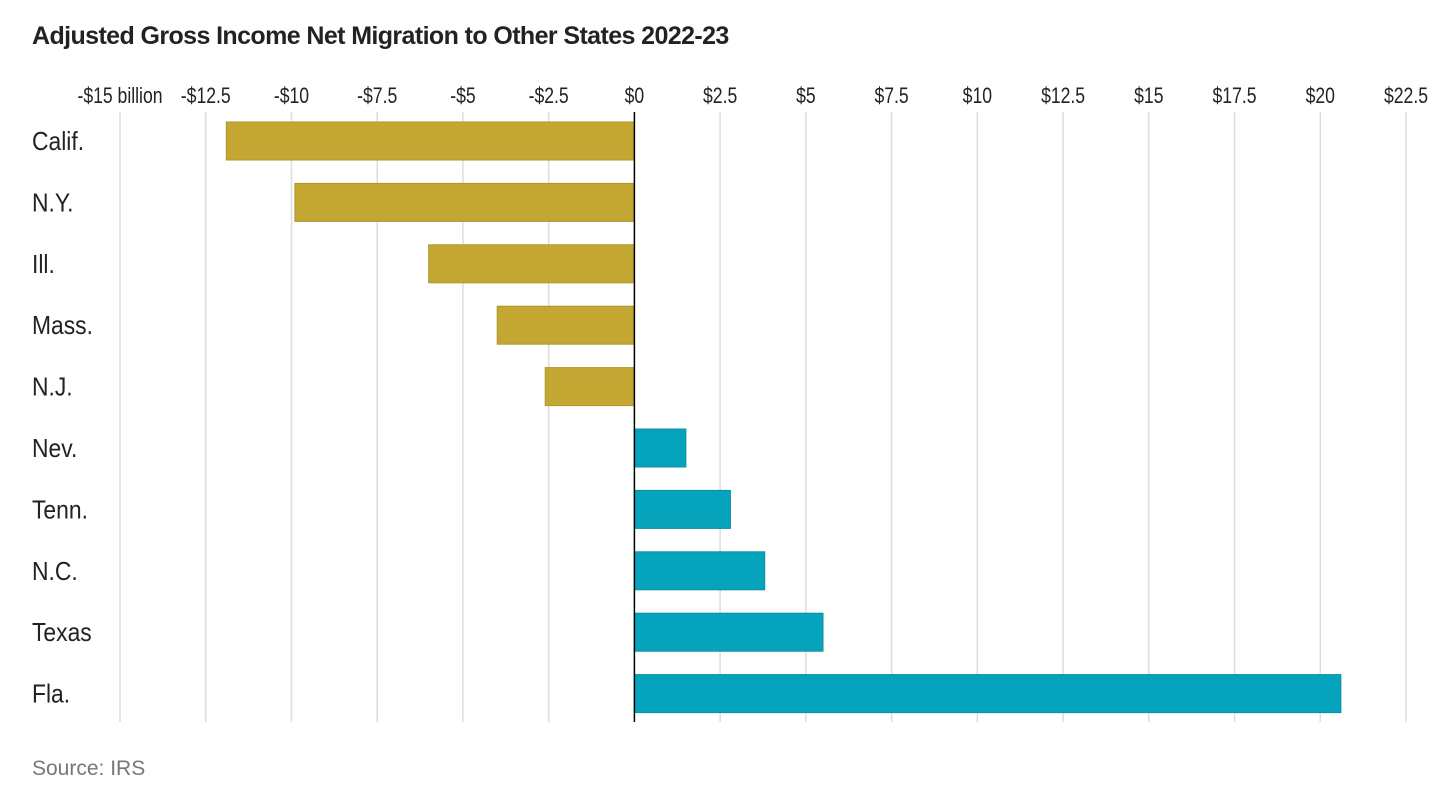  I want to click on x-tick-label: -$10, so click(291, 96).